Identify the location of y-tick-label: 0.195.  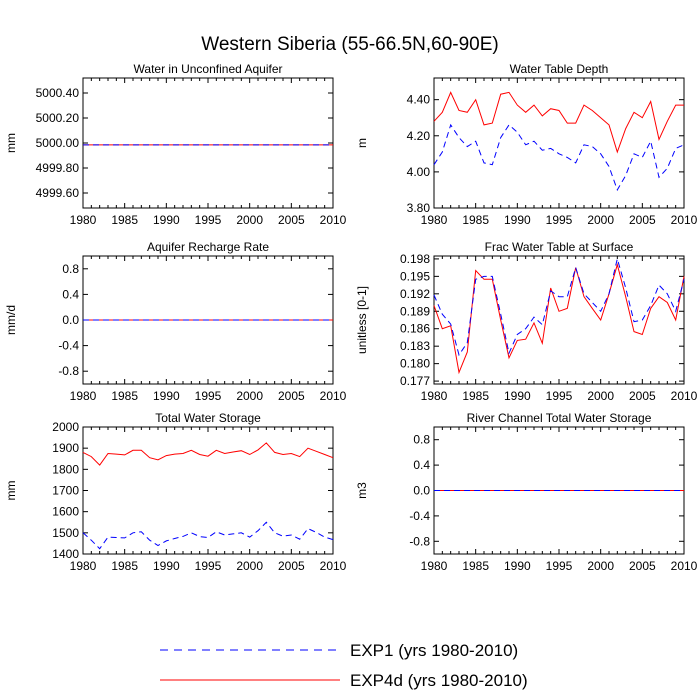
(415, 276).